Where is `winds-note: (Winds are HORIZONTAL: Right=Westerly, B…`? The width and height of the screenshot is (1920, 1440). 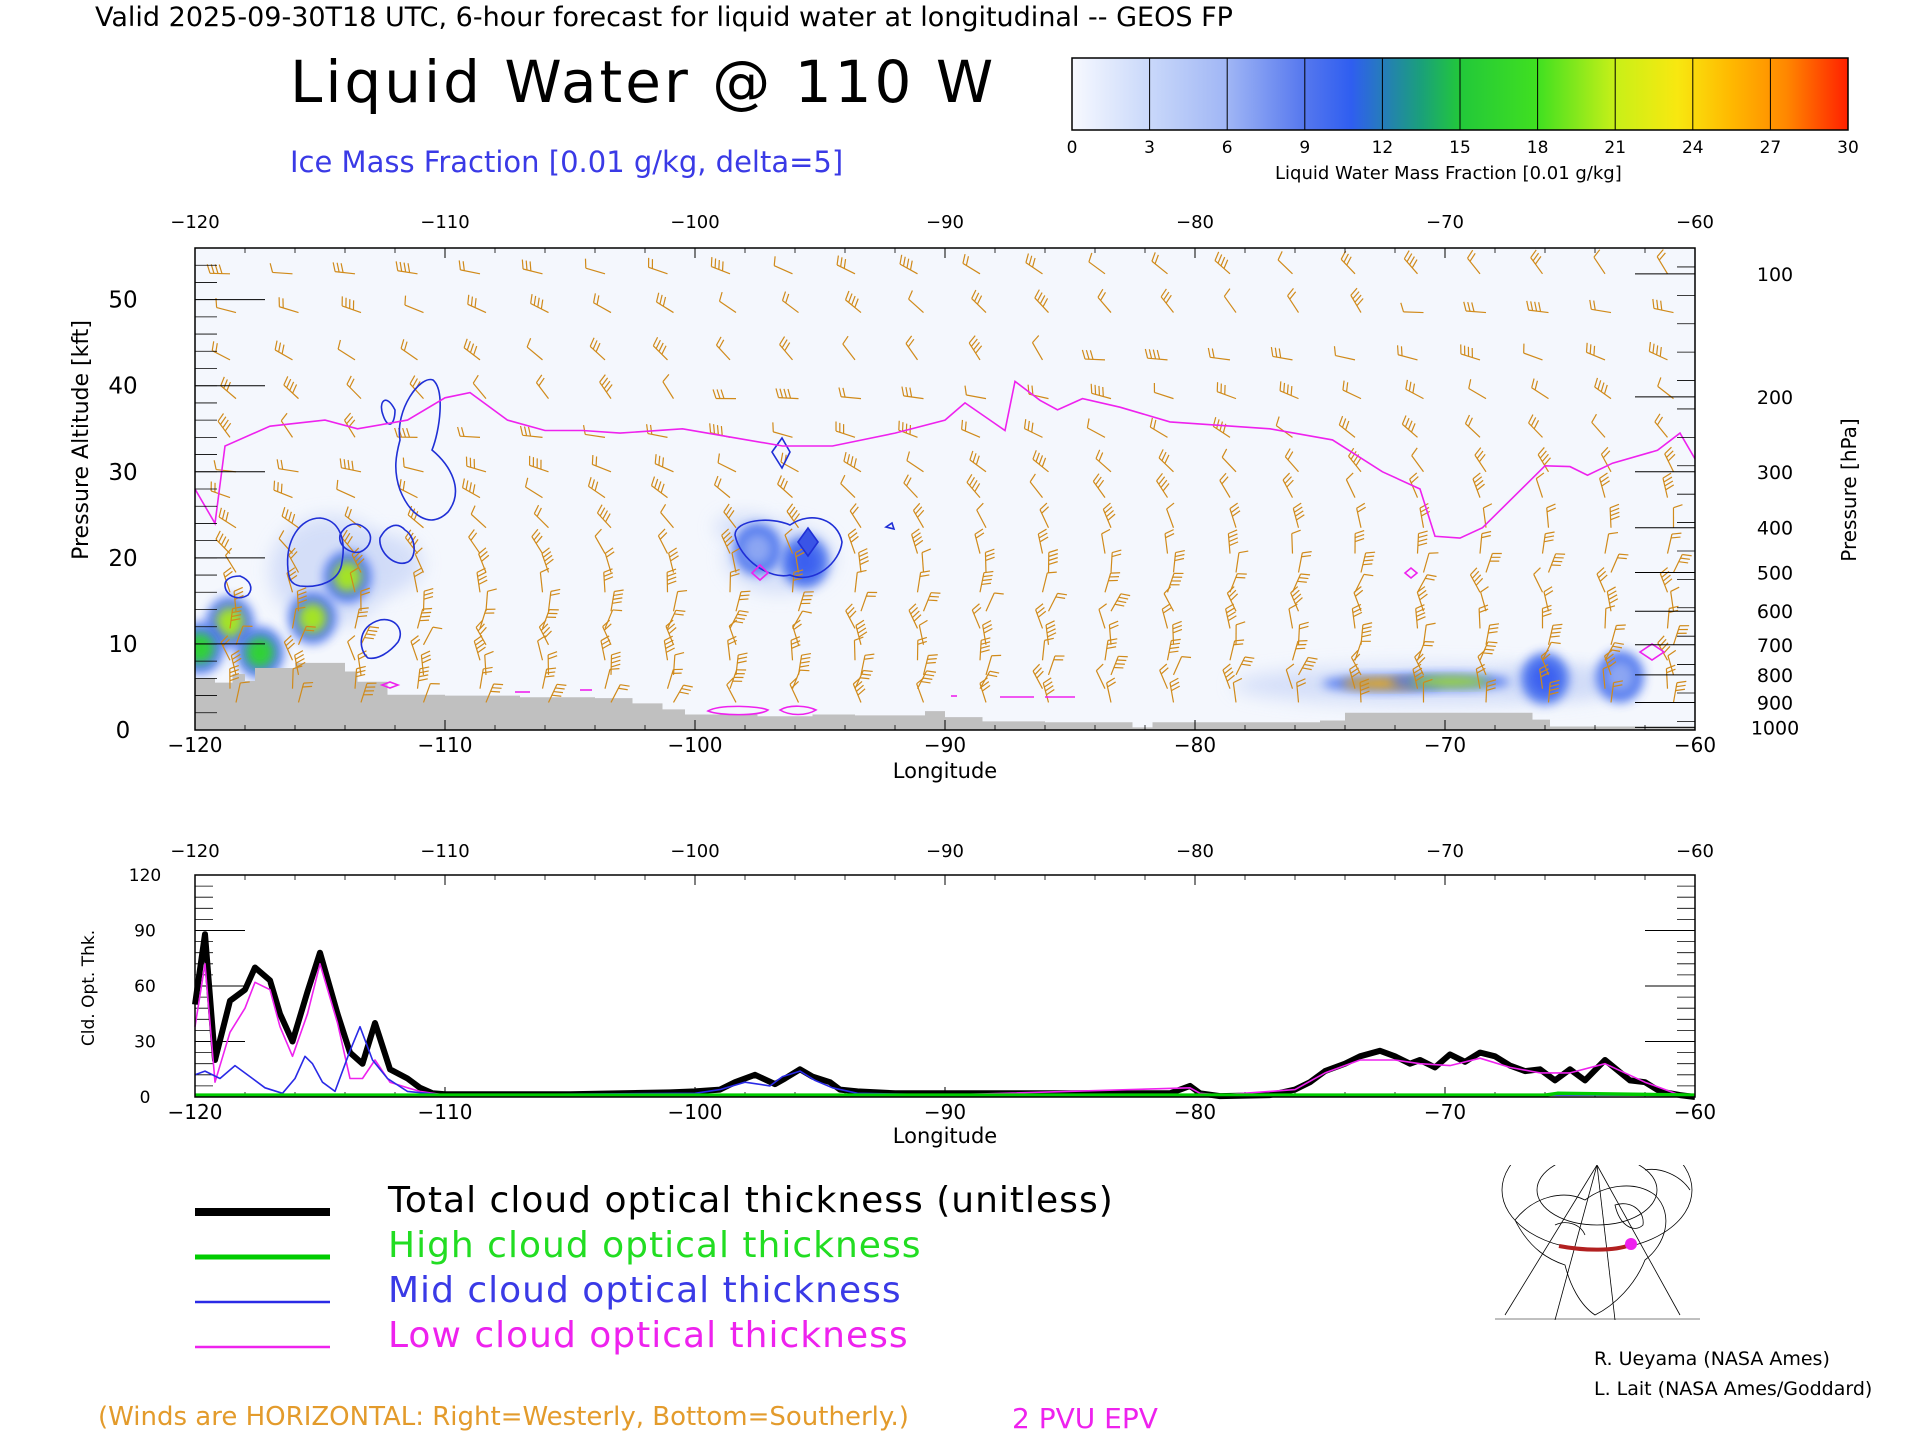 winds-note: (Winds are HORIZONTAL: Right=Westerly, B… is located at coordinates (503, 1417).